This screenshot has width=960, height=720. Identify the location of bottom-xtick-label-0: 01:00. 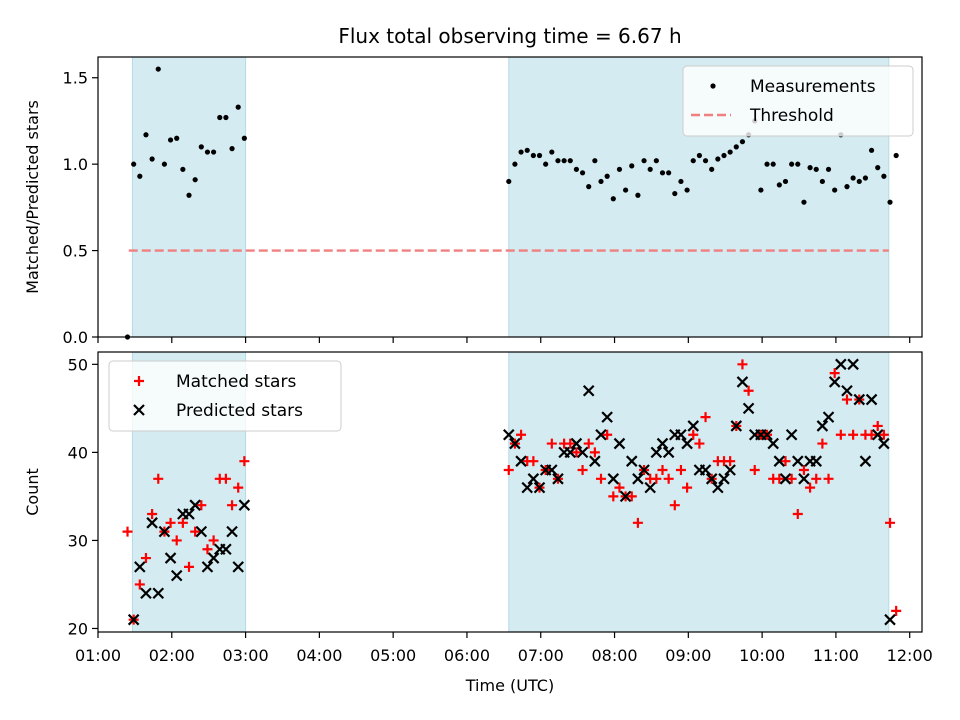
(98, 655).